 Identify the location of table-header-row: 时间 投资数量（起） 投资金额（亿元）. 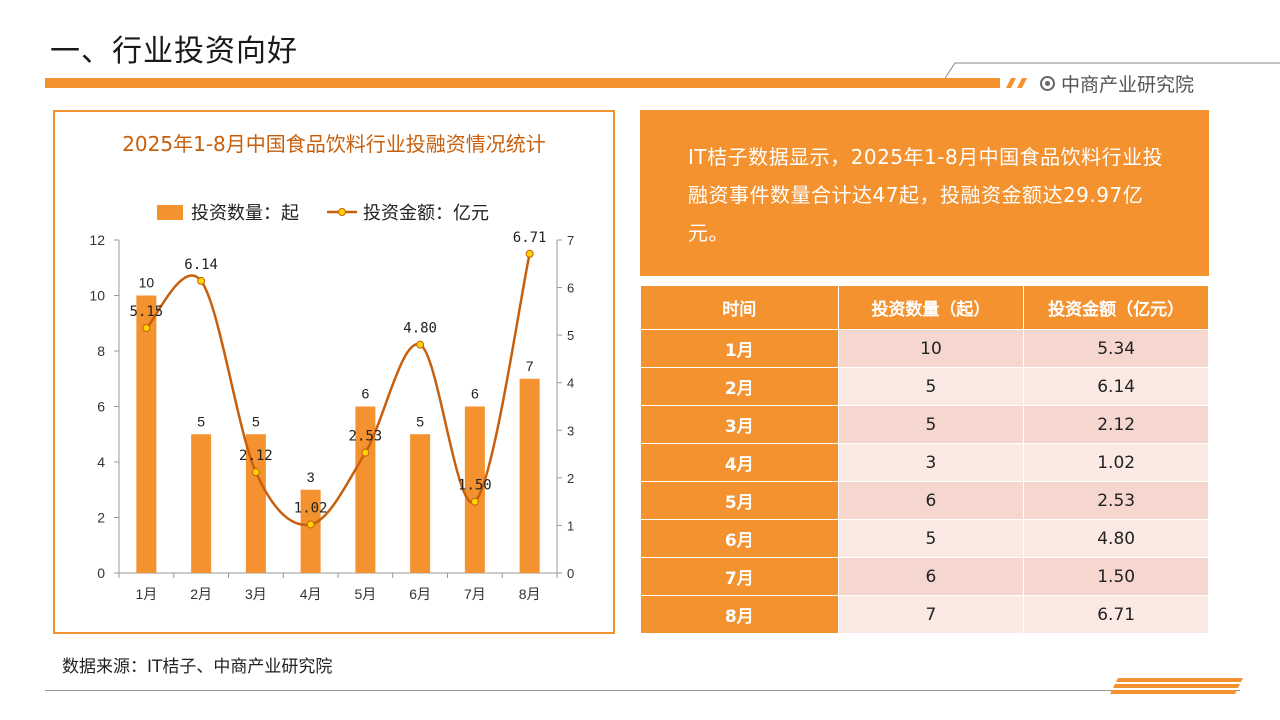
(924, 307).